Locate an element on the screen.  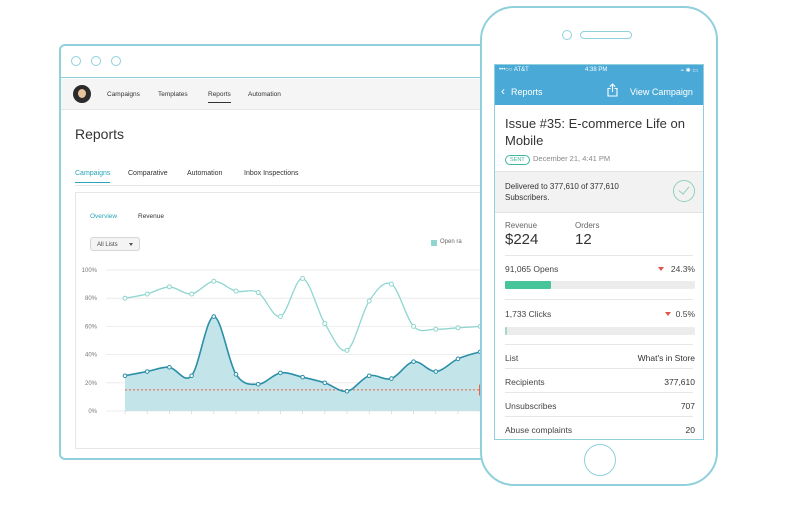
y-tick-label: 80% is located at coordinates (91, 299).